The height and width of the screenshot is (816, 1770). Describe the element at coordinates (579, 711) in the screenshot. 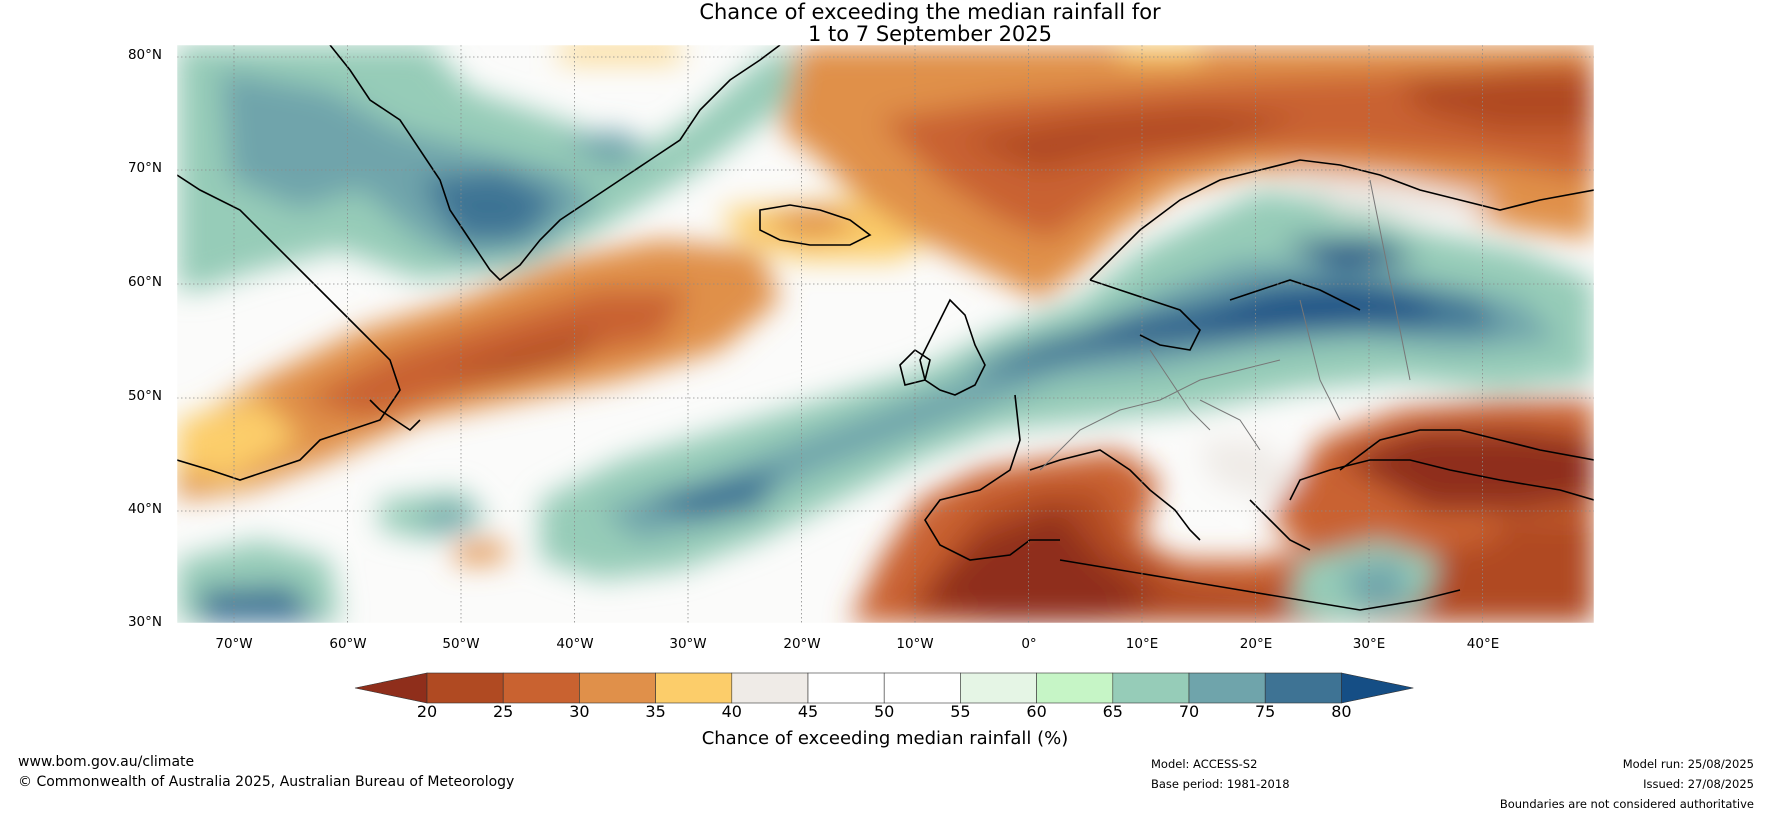

I see `colorbar-tick-label: 30` at that location.